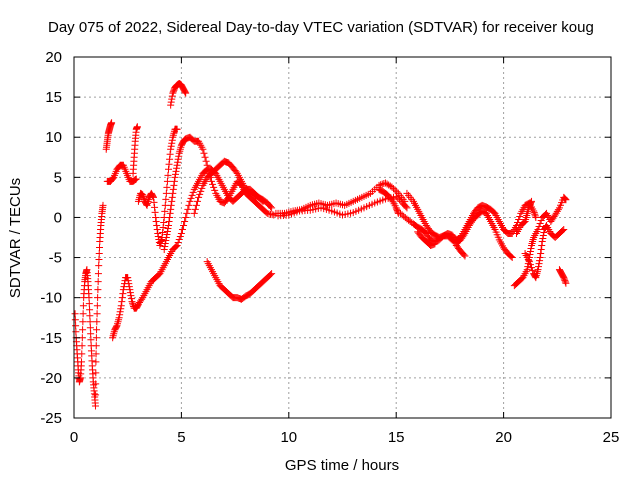  I want to click on x-tick-labels: 0 5 10 15 20 25, so click(345, 437).